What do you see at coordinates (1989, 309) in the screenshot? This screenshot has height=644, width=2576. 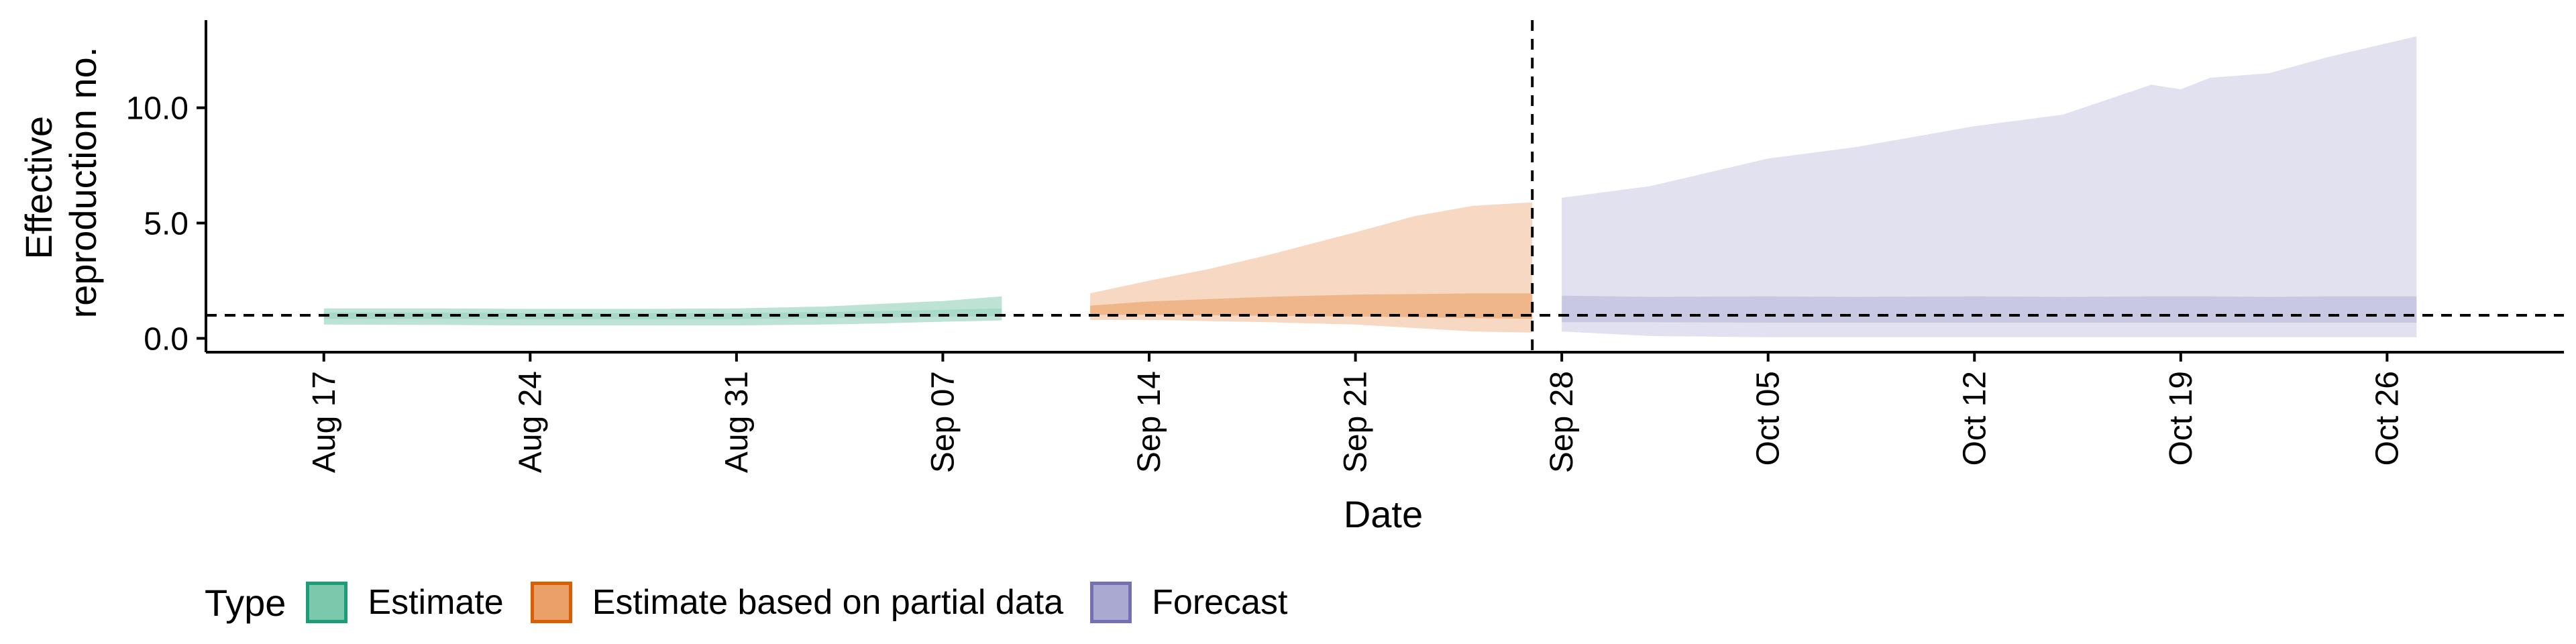 I see `band-inner-forecast` at bounding box center [1989, 309].